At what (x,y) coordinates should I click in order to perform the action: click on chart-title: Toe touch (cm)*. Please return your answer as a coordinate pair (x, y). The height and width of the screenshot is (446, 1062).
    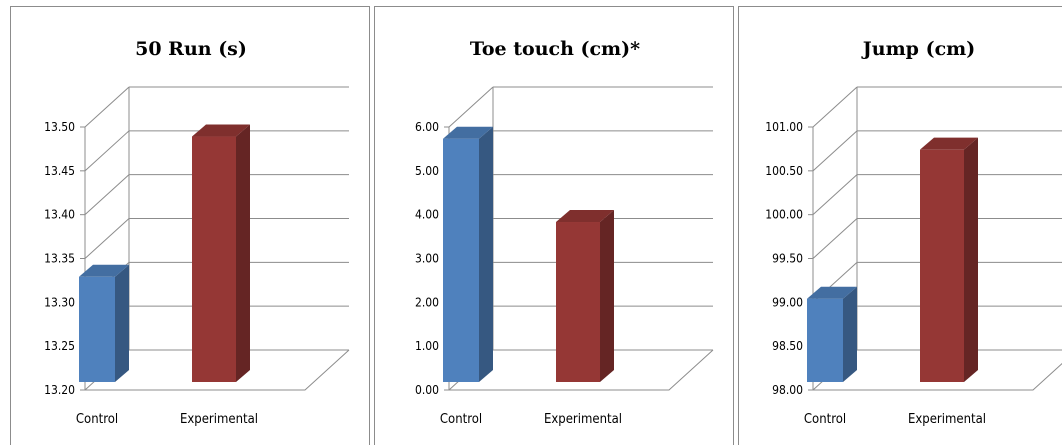
    Looking at the image, I should click on (555, 49).